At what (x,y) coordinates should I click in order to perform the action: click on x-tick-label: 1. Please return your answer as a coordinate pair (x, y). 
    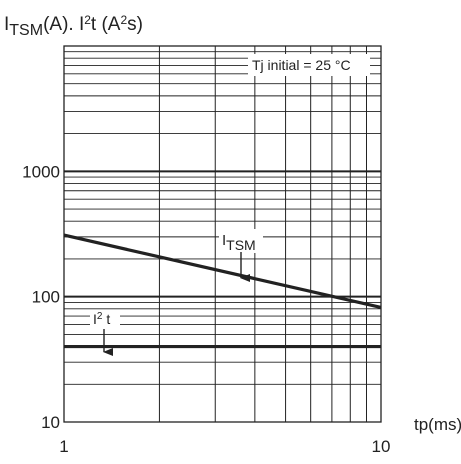
    Looking at the image, I should click on (63, 446).